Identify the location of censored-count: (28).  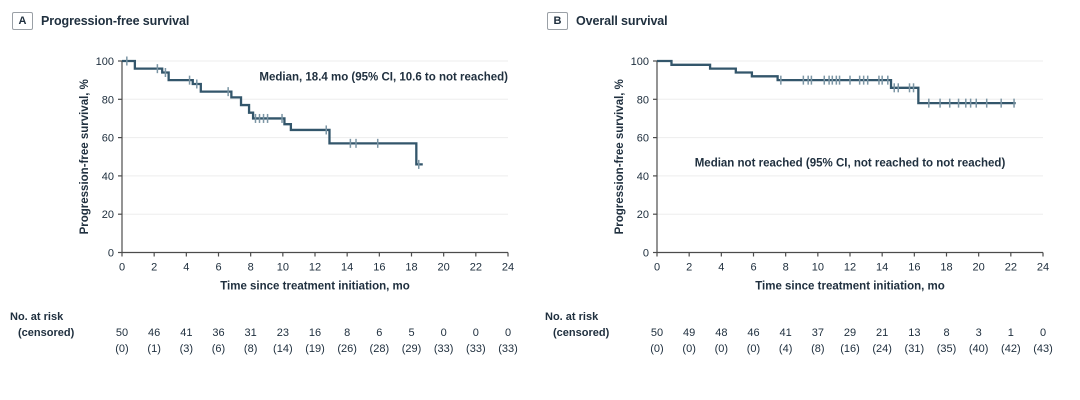
(379, 349).